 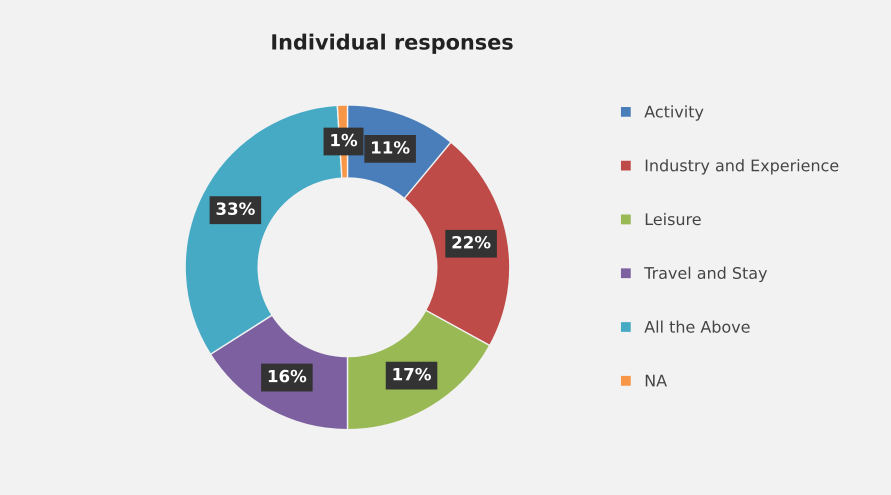 I want to click on legend-label: Industry and Experience, so click(x=742, y=167).